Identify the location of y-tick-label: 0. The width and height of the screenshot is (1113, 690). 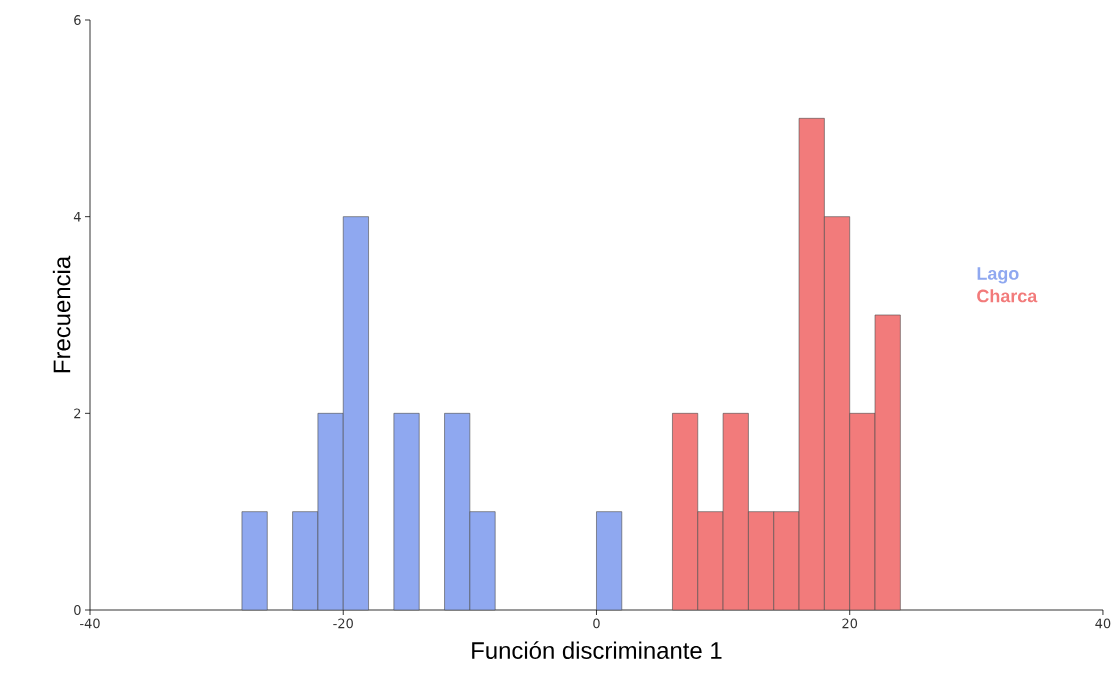
(77, 610).